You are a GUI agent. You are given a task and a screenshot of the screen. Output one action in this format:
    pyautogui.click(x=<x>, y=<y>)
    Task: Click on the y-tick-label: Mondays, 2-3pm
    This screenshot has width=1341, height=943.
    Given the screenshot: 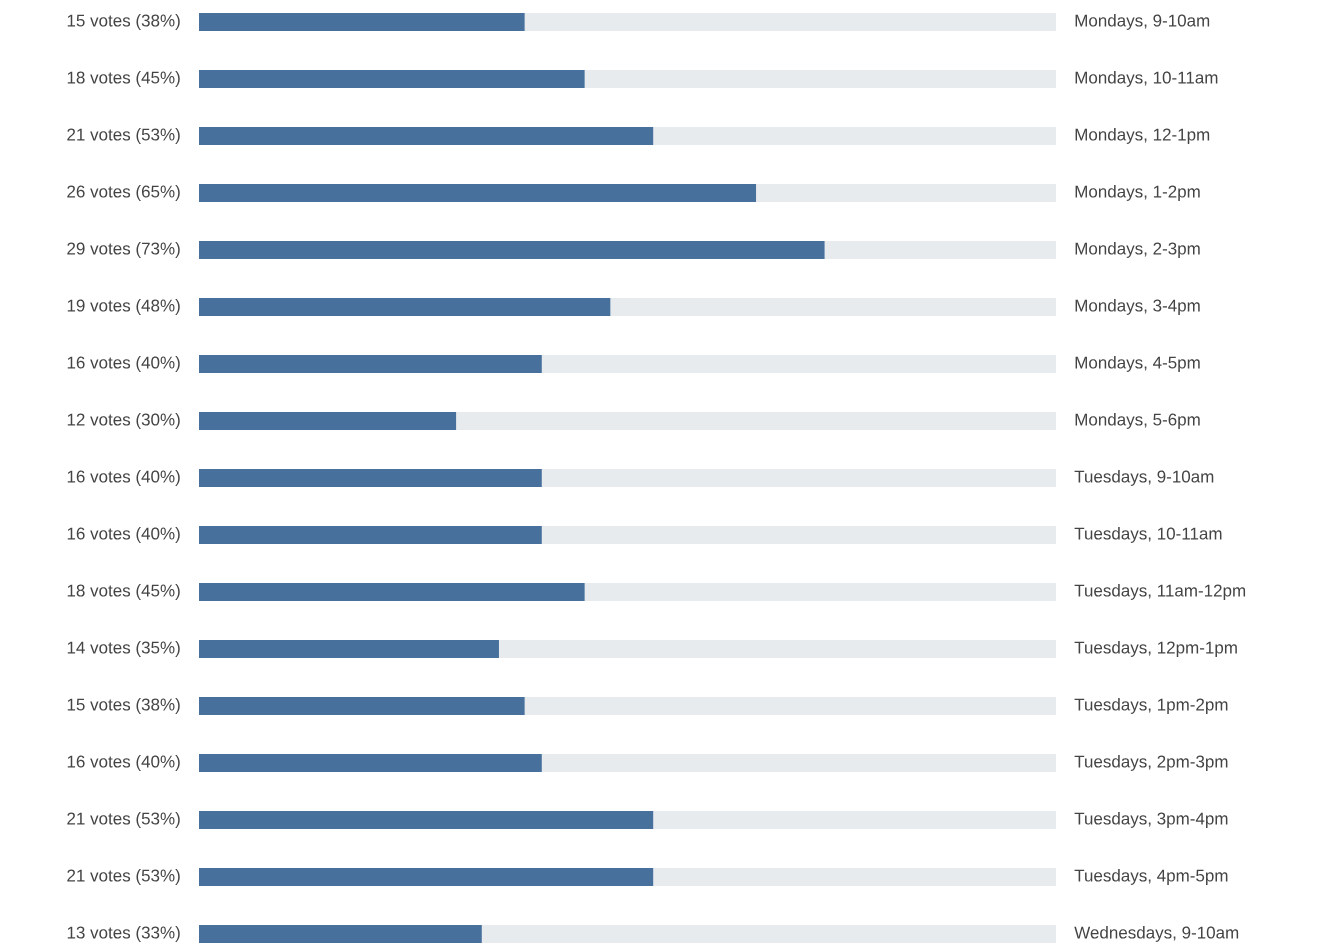 What is the action you would take?
    pyautogui.click(x=1137, y=250)
    